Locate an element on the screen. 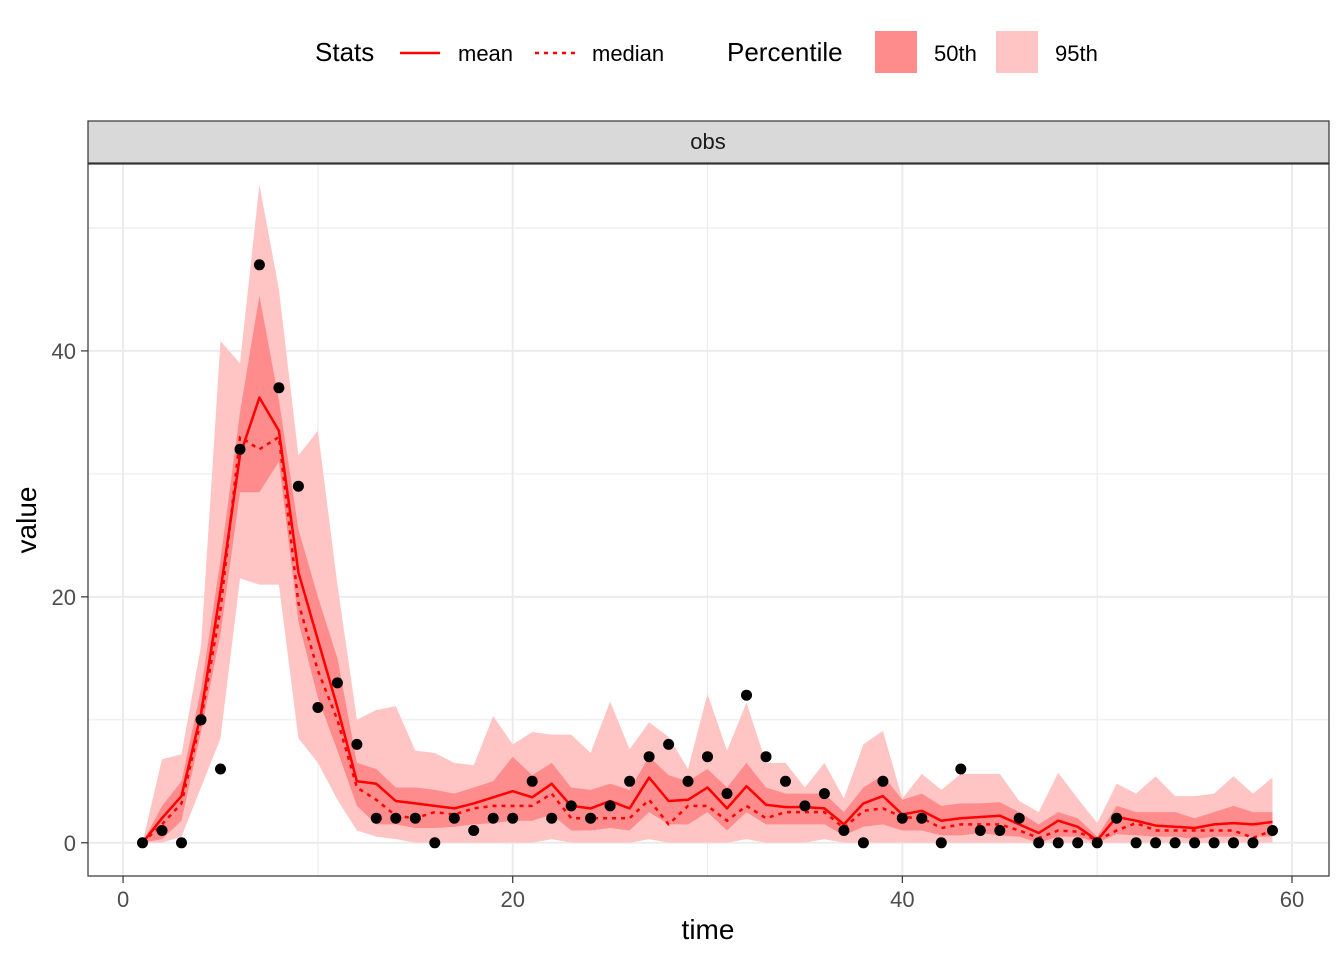 This screenshot has height=960, width=1344. y-axis-title: value is located at coordinates (26, 520).